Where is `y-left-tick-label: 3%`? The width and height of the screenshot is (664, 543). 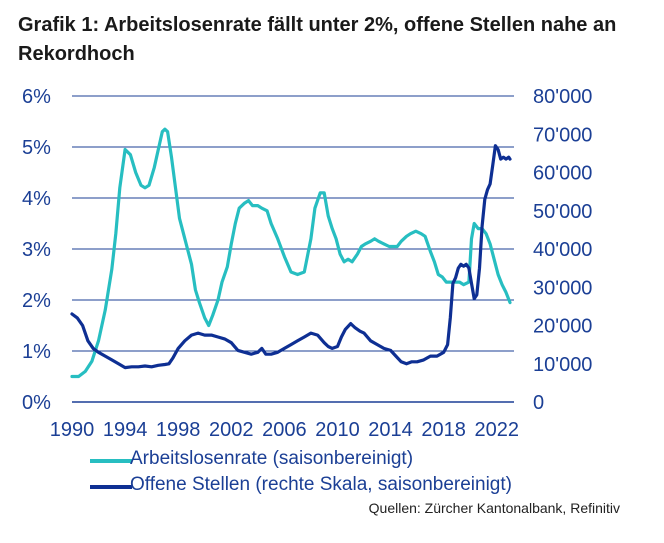 y-left-tick-label: 3% is located at coordinates (36, 250).